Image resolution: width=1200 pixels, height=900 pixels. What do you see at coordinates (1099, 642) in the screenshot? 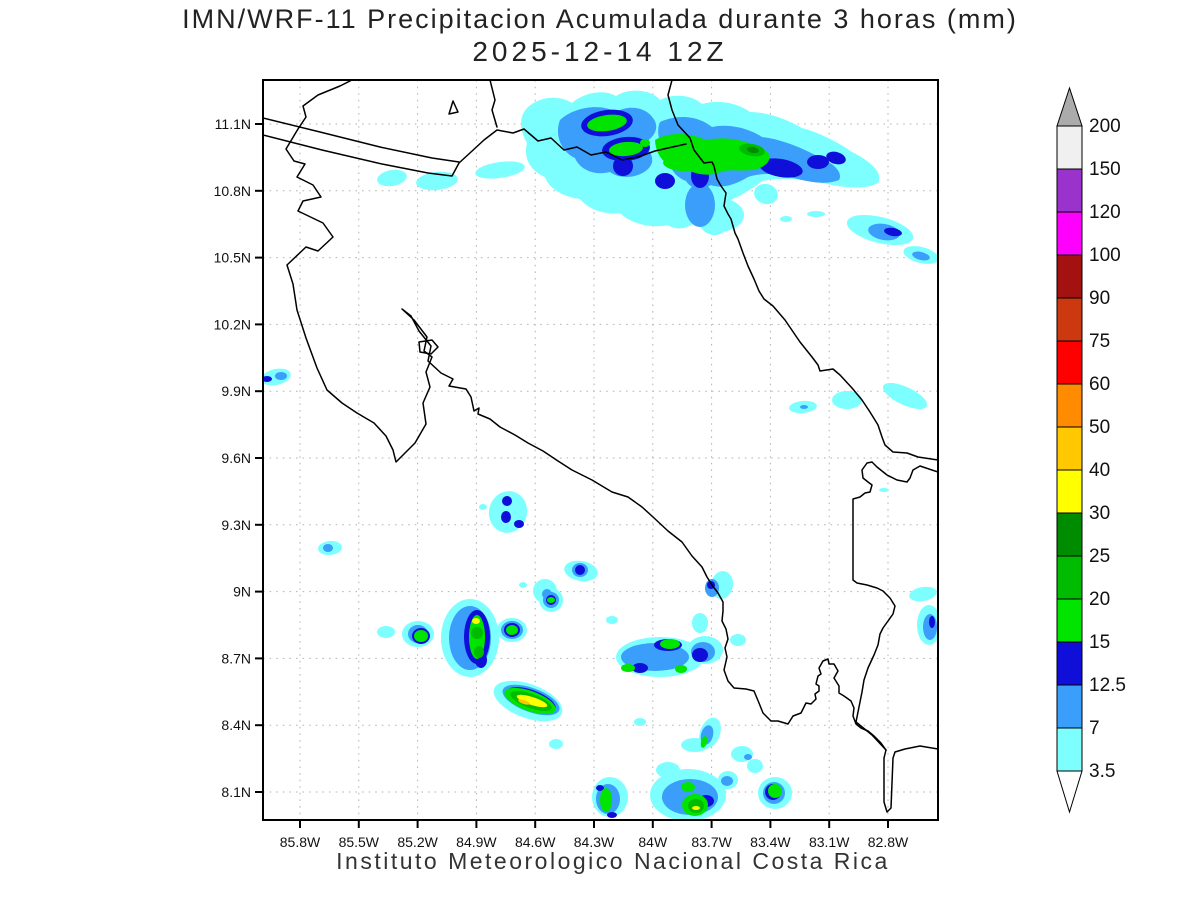
I see `colorbar-label: 15` at bounding box center [1099, 642].